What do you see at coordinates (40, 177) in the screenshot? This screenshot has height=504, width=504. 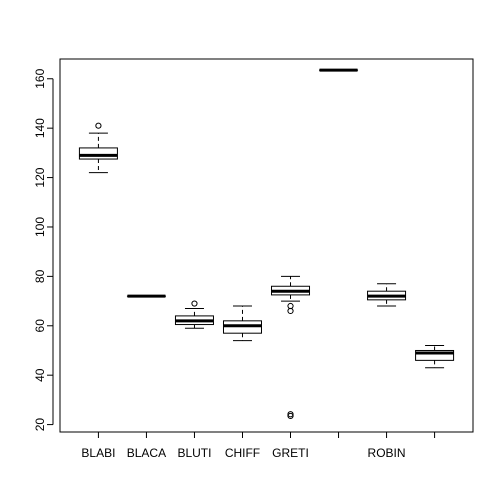 I see `y-tick-label: 120` at bounding box center [40, 177].